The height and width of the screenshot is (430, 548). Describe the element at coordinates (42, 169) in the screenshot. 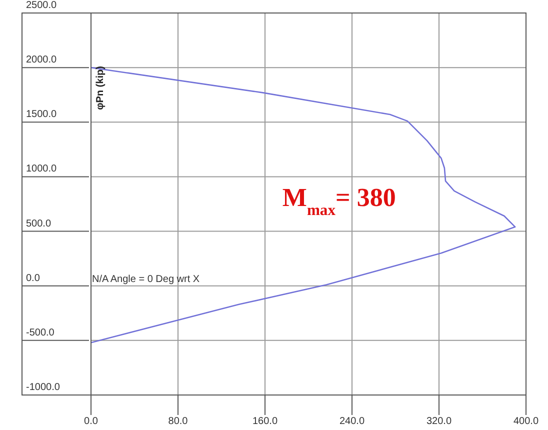

I see `y-tick-label: 1000.0` at that location.